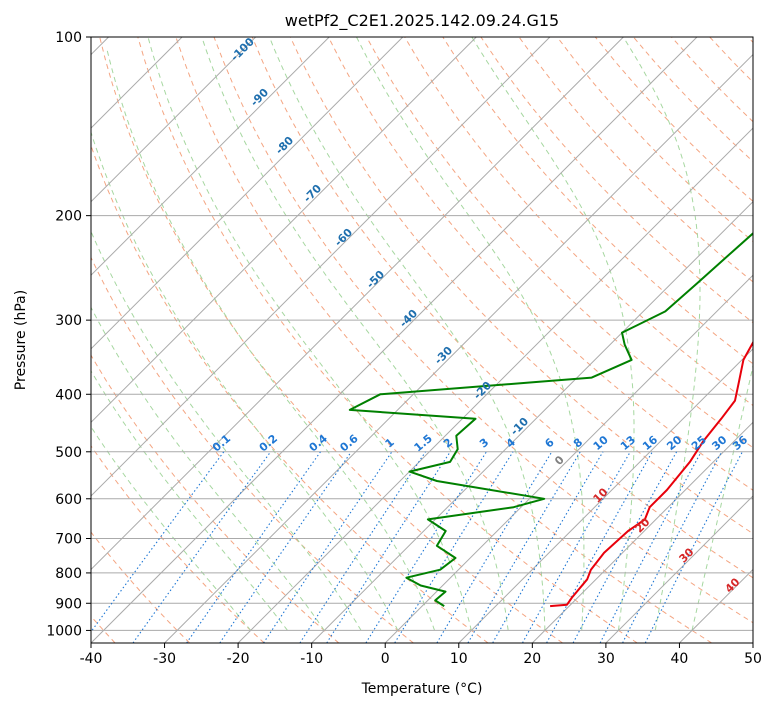 This screenshot has height=708, width=775. Describe the element at coordinates (385, 659) in the screenshot. I see `x-tick-label: 0` at that location.